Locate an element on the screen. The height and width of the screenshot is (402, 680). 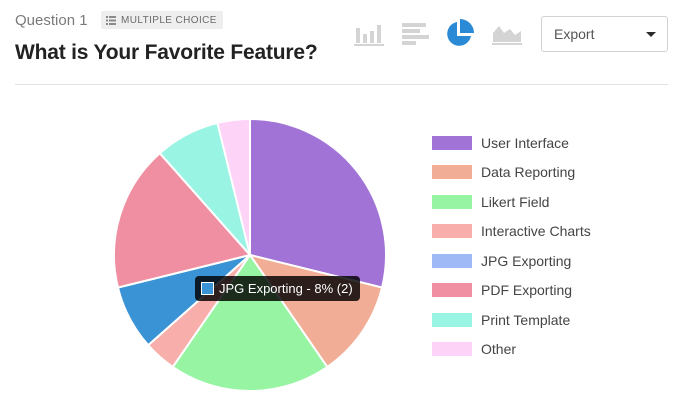
question-type-badge: MULTIPLE CHOICE is located at coordinates (162, 20).